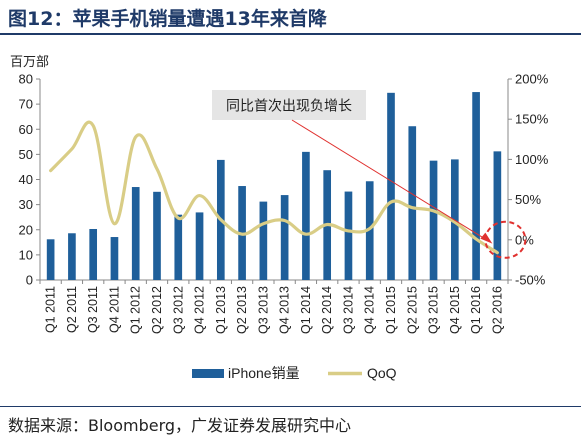  What do you see at coordinates (72, 309) in the screenshot?
I see `x-tick-label: Q2 2011` at bounding box center [72, 309].